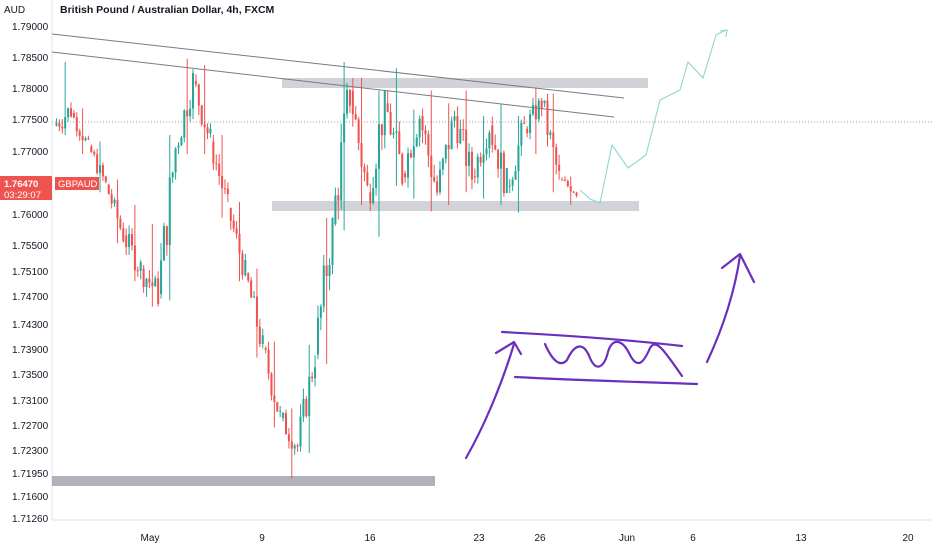  Describe the element at coordinates (606, 380) in the screenshot. I see `drawn-channel-bottom` at that location.